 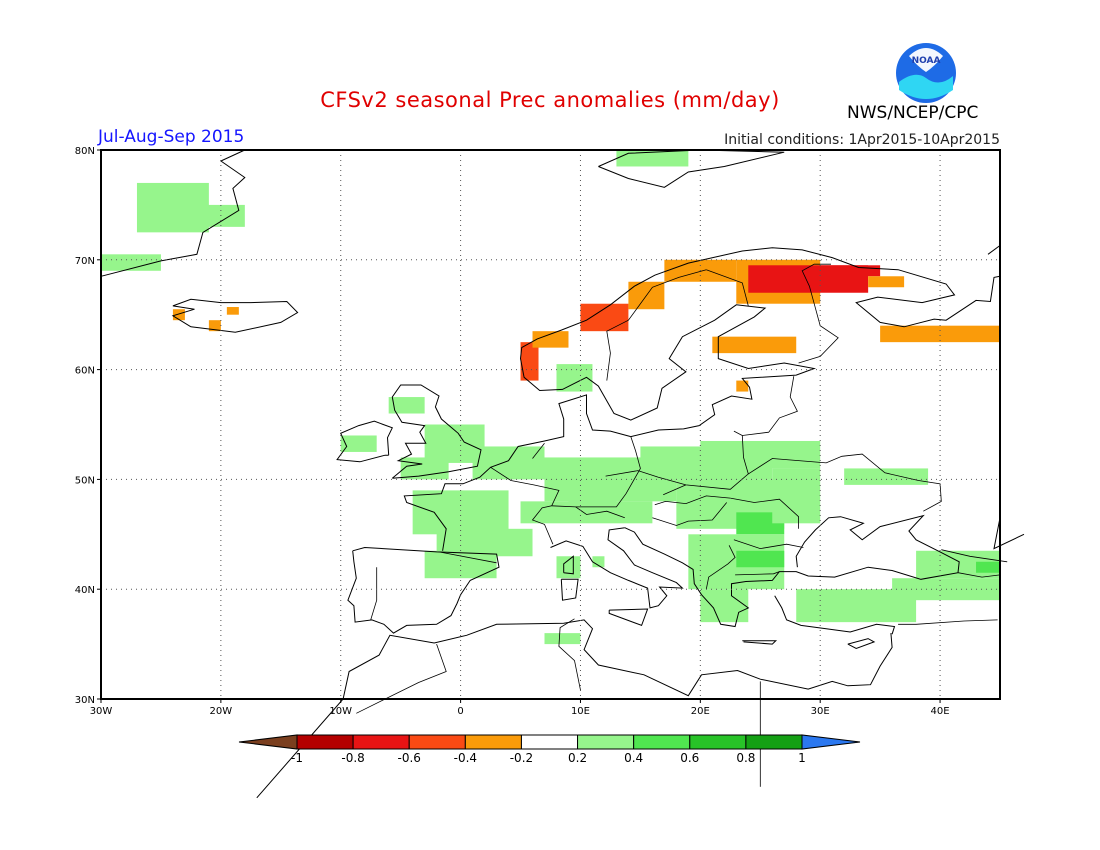 I want to click on anomaly-cell-france-west, so click(x=460, y=512).